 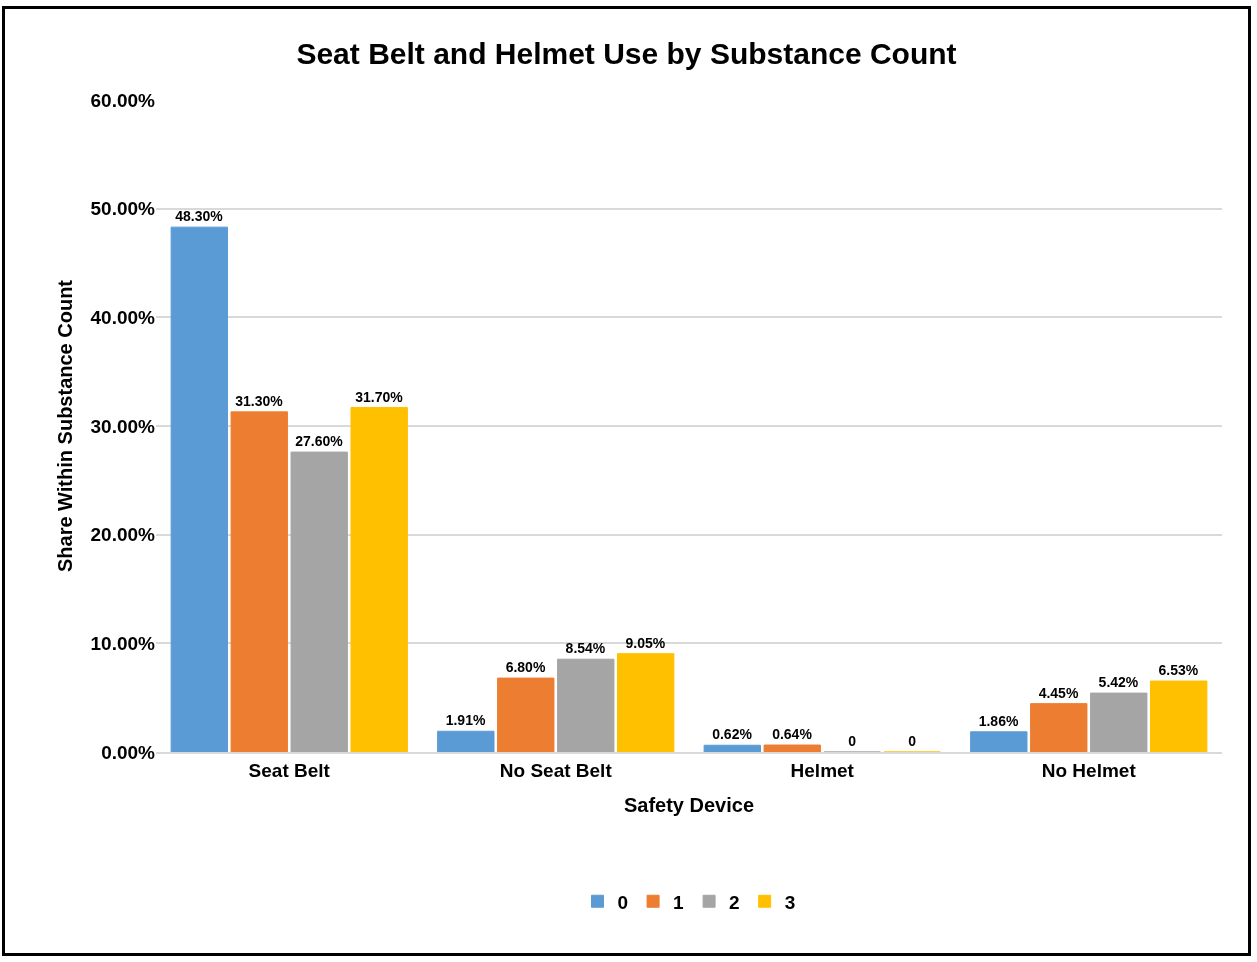 I want to click on y-tick-label: 30.00%, so click(x=123, y=426).